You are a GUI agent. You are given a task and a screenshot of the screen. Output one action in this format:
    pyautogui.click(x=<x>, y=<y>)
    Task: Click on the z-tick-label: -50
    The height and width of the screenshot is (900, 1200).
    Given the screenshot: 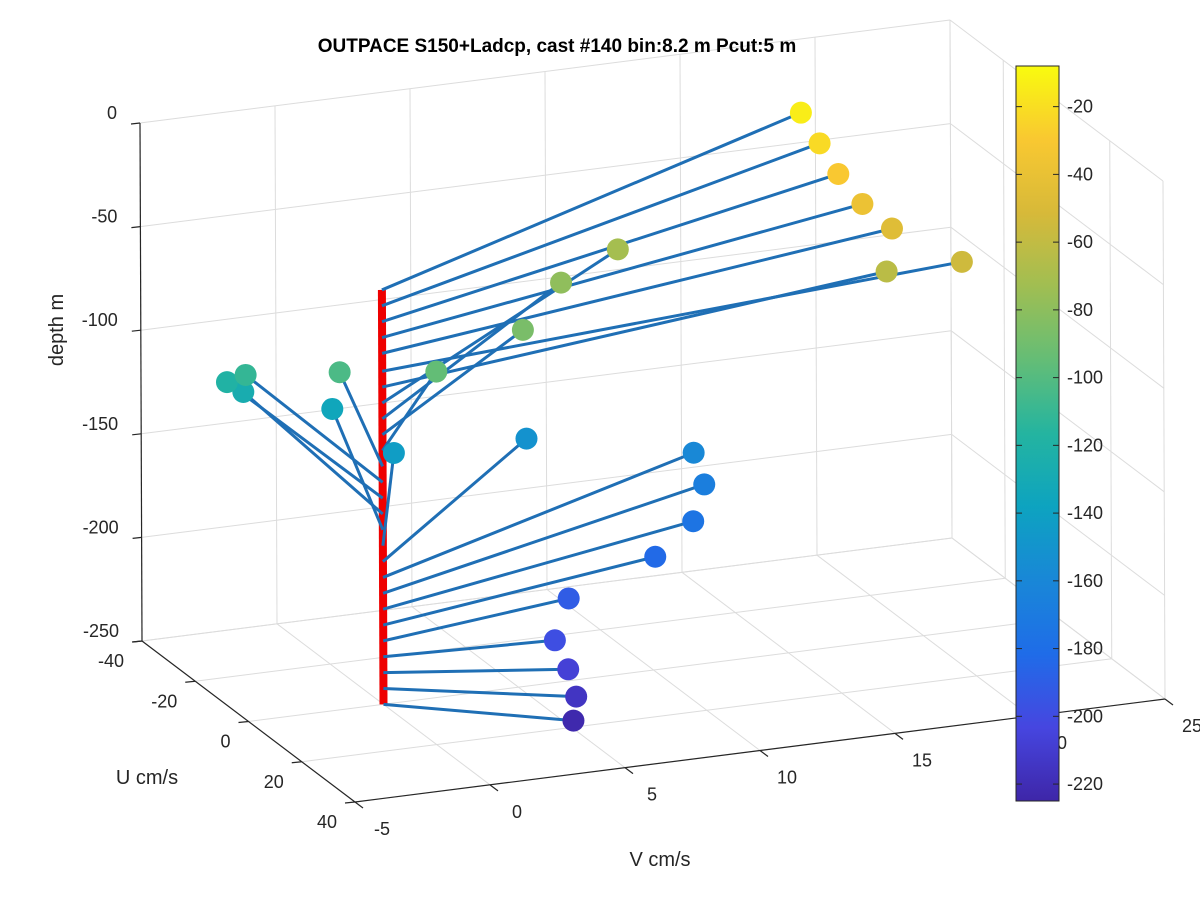 What is the action you would take?
    pyautogui.click(x=104, y=217)
    